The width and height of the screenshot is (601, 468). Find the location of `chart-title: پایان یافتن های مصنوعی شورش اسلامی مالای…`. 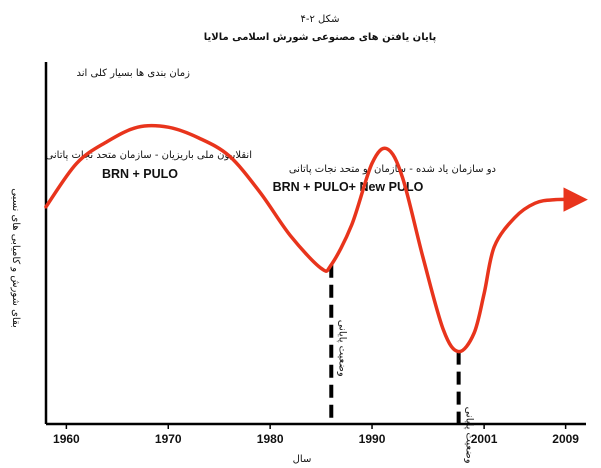

chart-title: پایان یافتن های مصنوعی شورش اسلامی مالای… is located at coordinates (320, 37).